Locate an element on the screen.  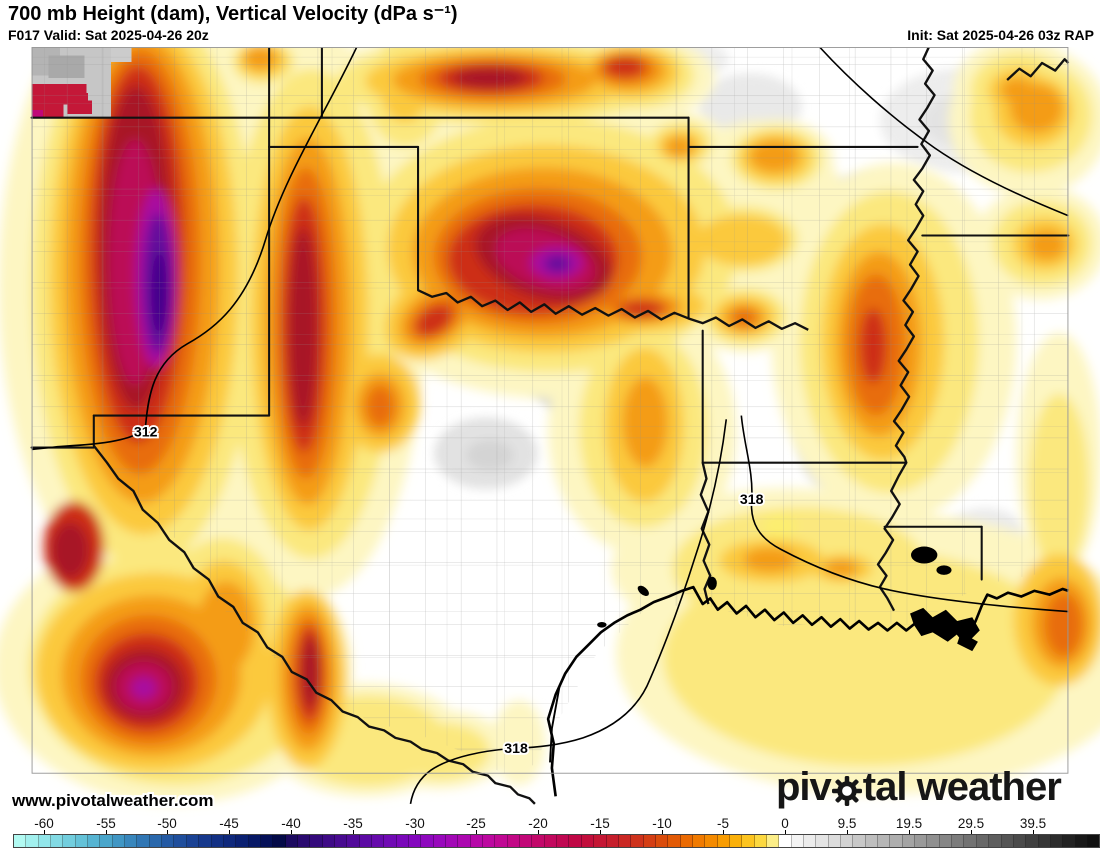
contour-318-gulf-a is located at coordinates (904, 514).